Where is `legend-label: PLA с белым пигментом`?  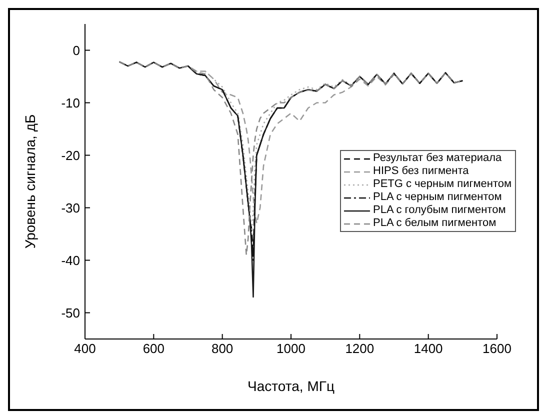 legend-label: PLA с белым пигментом is located at coordinates (434, 223).